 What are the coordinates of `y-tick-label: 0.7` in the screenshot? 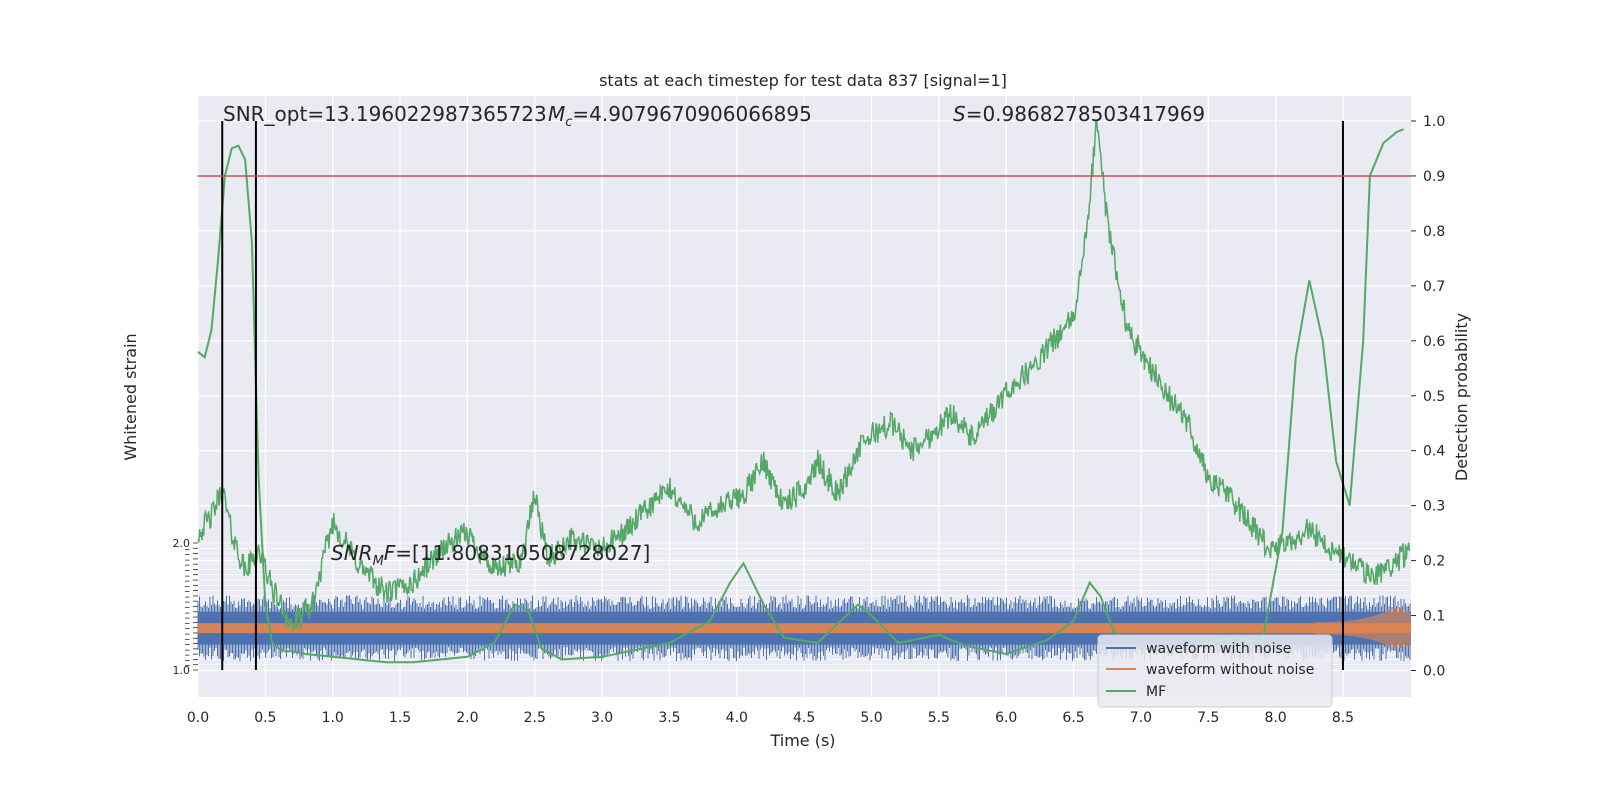 It's located at (1434, 287).